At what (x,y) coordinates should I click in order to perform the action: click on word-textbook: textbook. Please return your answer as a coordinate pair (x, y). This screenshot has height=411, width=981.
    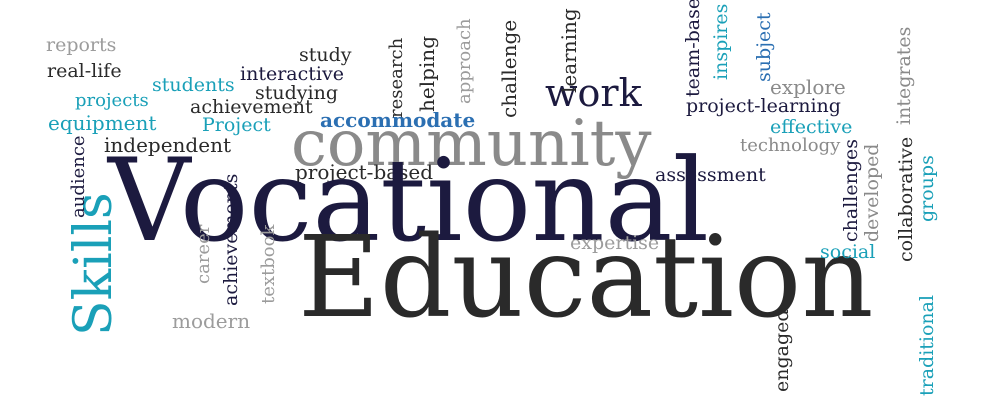
    Looking at the image, I should click on (268, 264).